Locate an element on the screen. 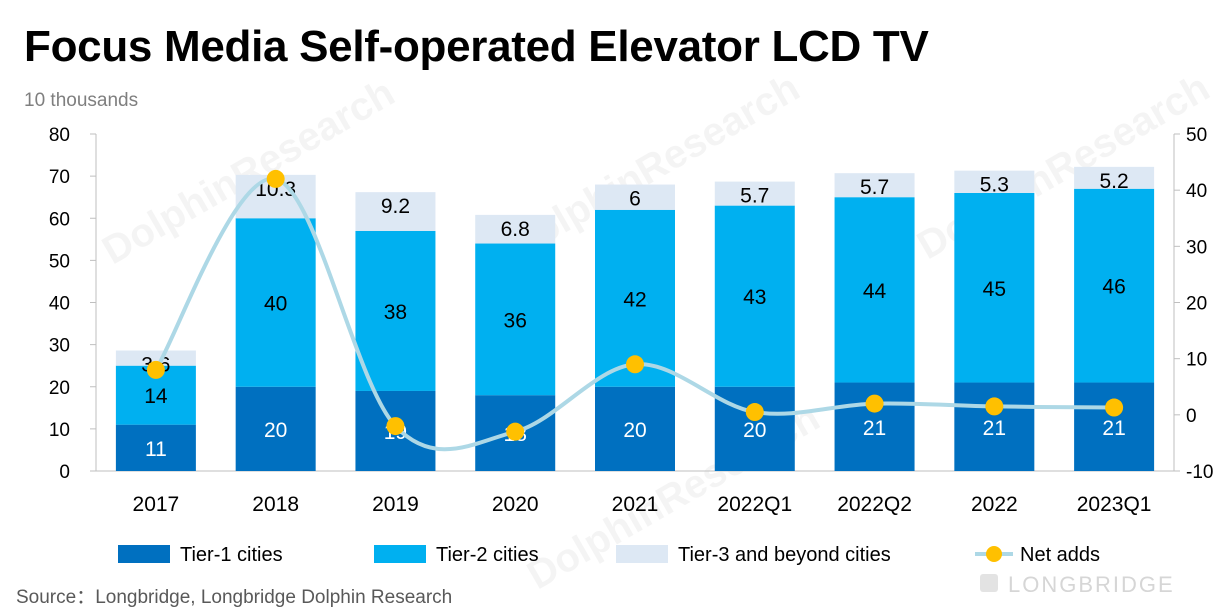 The height and width of the screenshot is (616, 1230). right-tick-label: 30 is located at coordinates (1196, 247).